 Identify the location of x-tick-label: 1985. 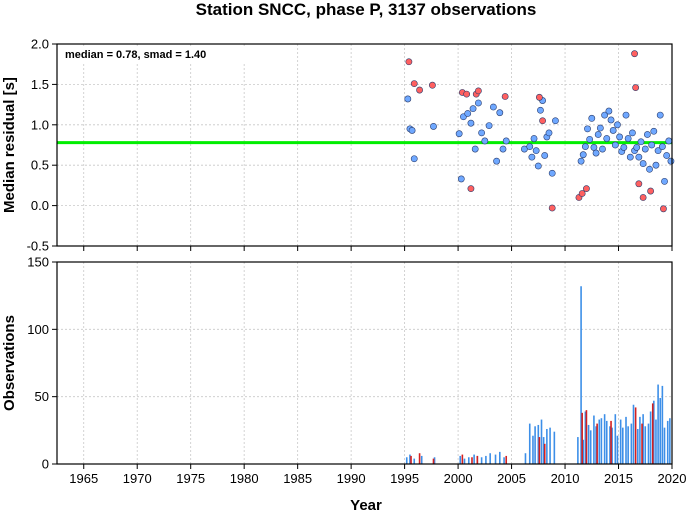
(297, 478).